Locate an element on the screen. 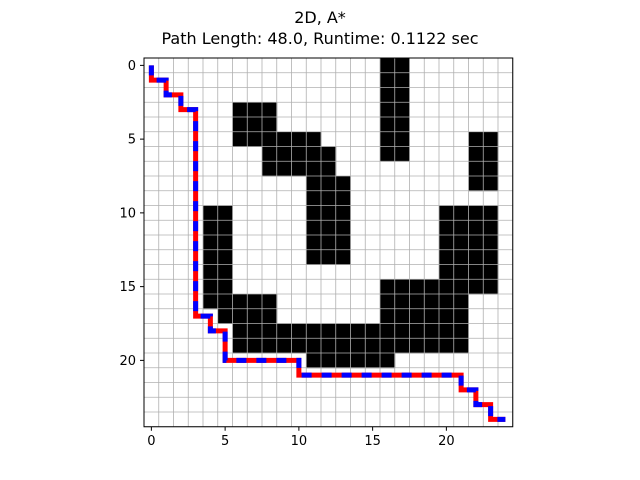  x-tick-label: 15 is located at coordinates (372, 441).